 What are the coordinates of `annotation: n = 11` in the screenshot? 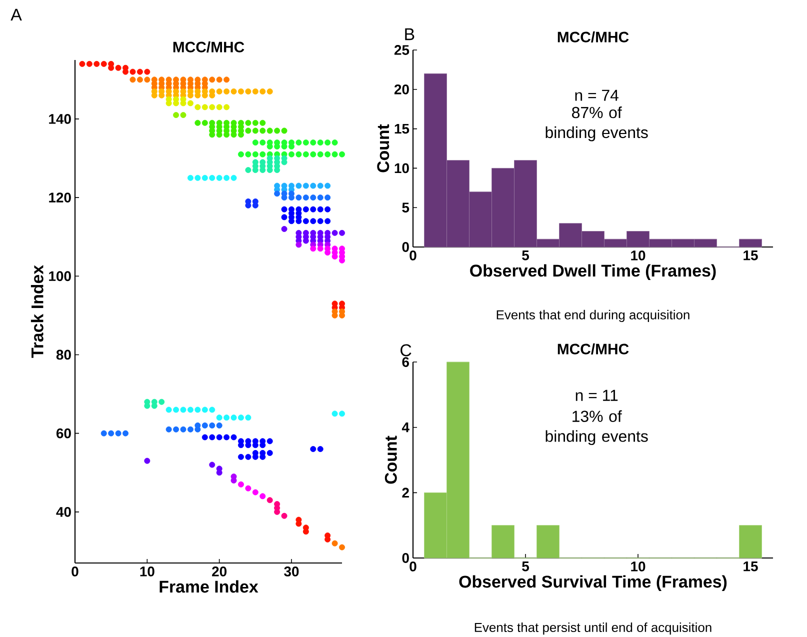 It's located at (597, 395).